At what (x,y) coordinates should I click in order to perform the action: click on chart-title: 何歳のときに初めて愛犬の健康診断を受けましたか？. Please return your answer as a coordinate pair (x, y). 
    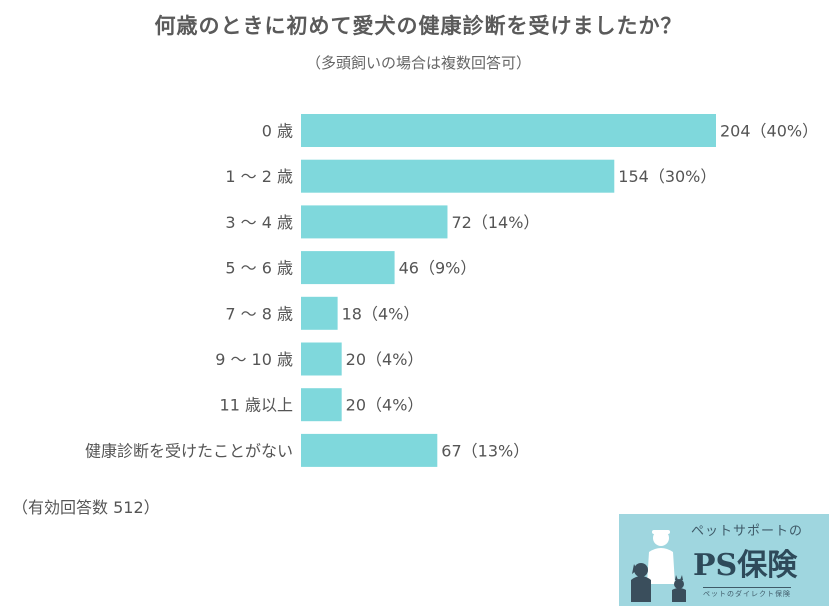
    Looking at the image, I should click on (418, 26).